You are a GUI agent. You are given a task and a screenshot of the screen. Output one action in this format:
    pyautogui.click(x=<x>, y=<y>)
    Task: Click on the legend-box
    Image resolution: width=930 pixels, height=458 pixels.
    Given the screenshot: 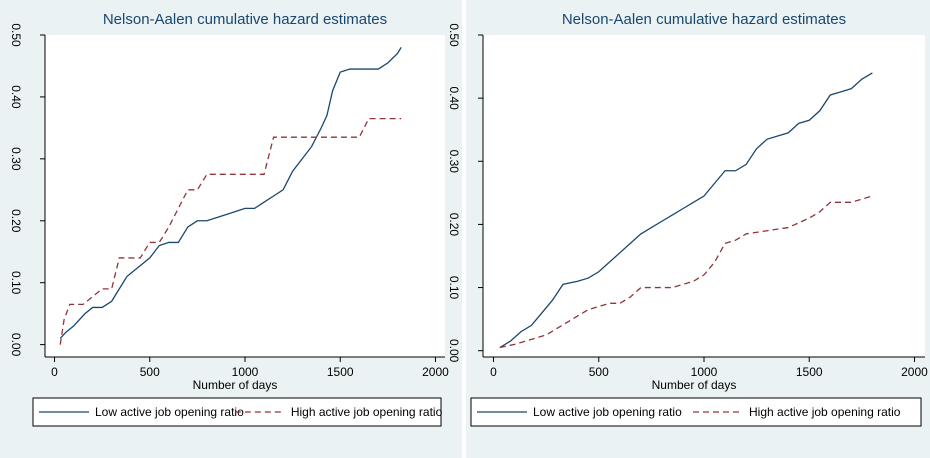 What is the action you would take?
    pyautogui.click(x=696, y=412)
    